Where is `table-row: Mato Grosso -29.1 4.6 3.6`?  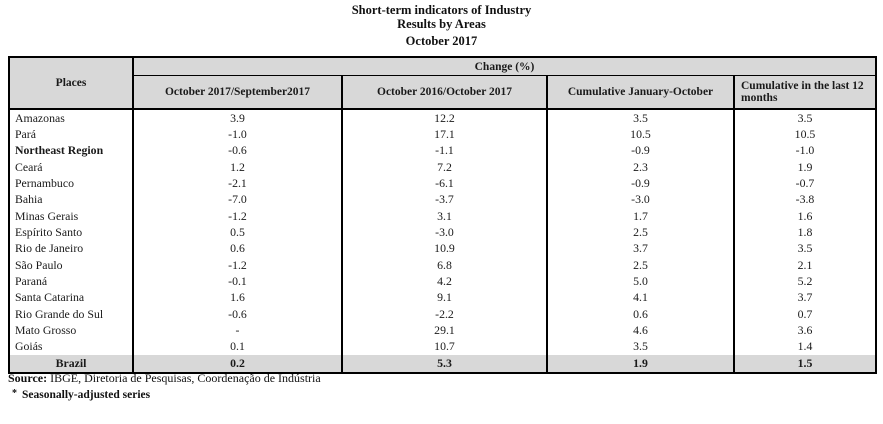 table-row: Mato Grosso -29.1 4.6 3.6 is located at coordinates (442, 330).